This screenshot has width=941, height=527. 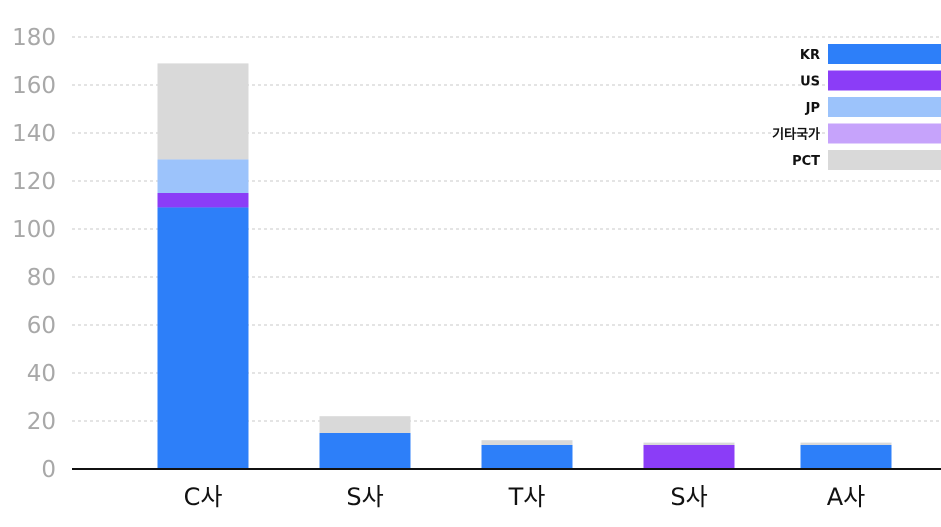 I want to click on legend-label: PCT, so click(x=806, y=161).